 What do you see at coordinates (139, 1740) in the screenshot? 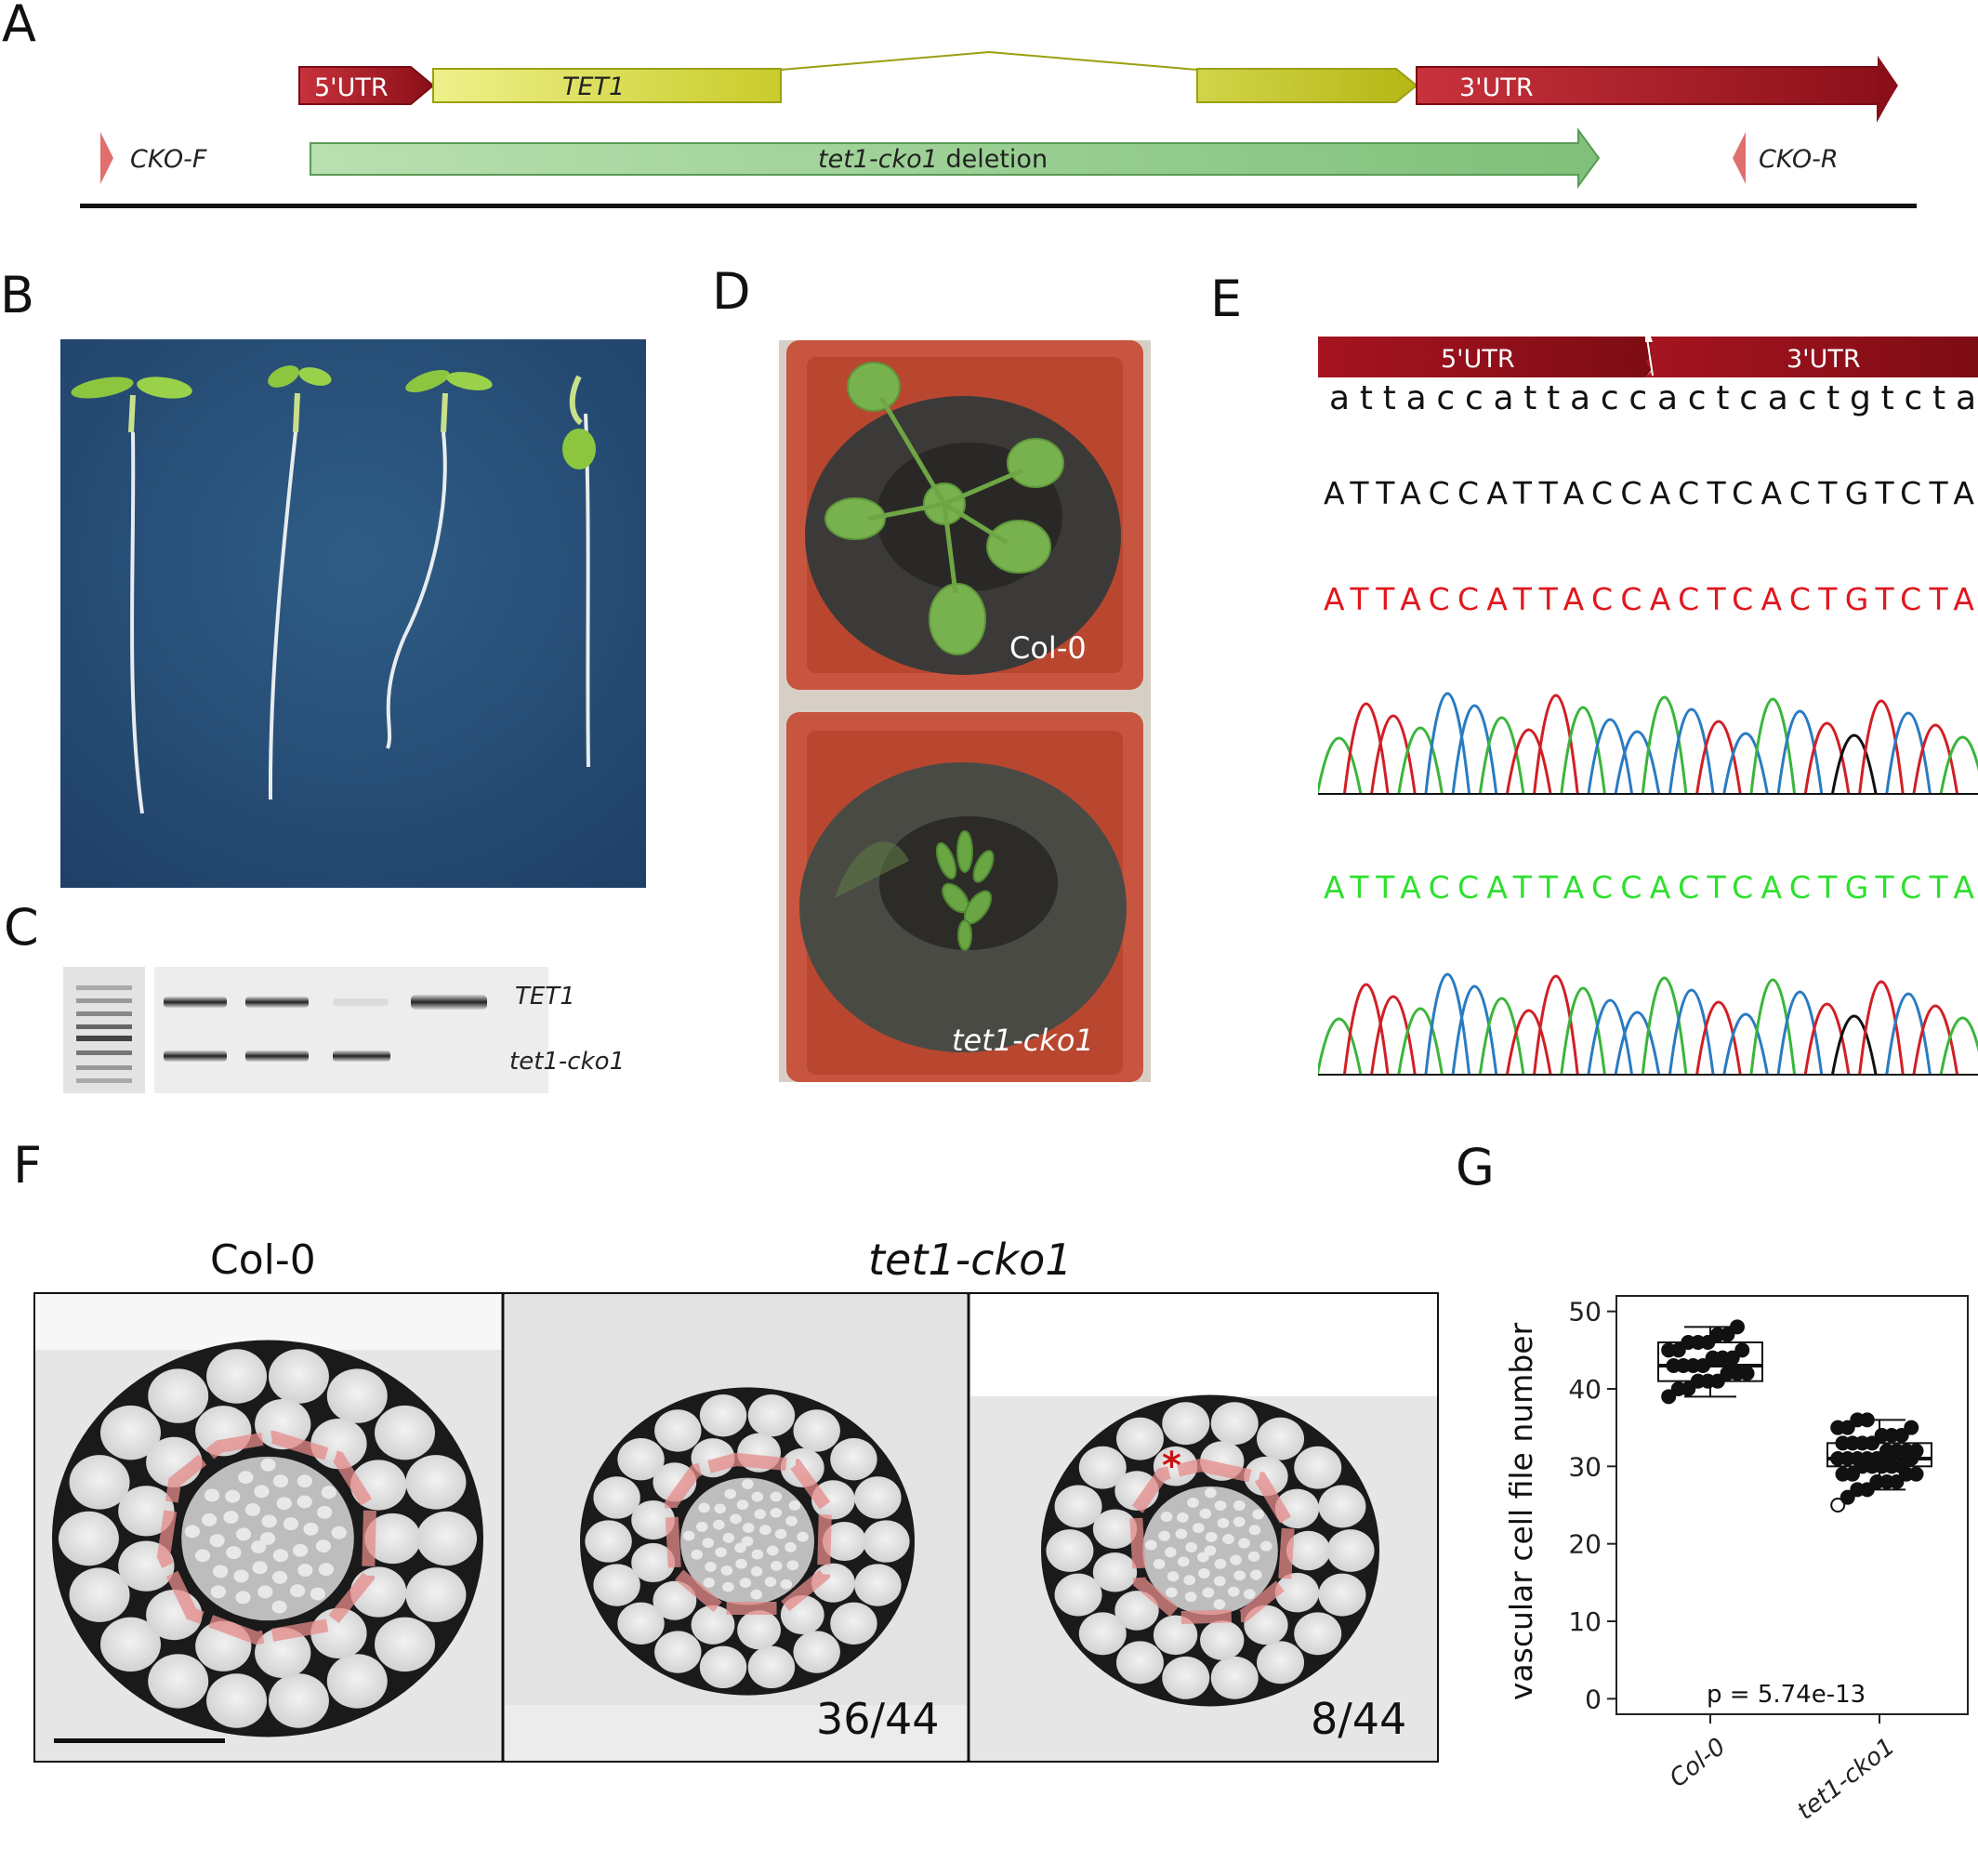
I see `scale-bar` at bounding box center [139, 1740].